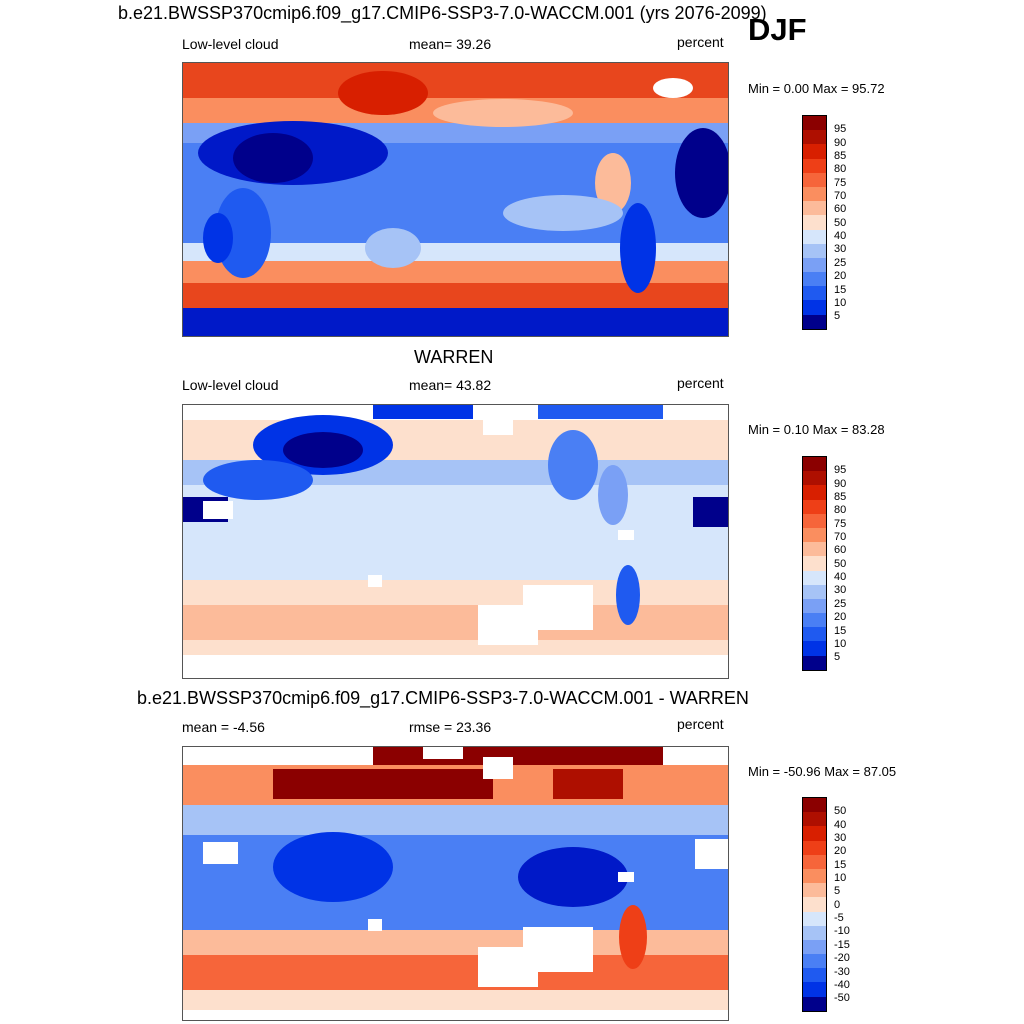 The height and width of the screenshot is (1024, 1024). Describe the element at coordinates (700, 42) in the screenshot. I see `panel1-units-label: percent` at that location.